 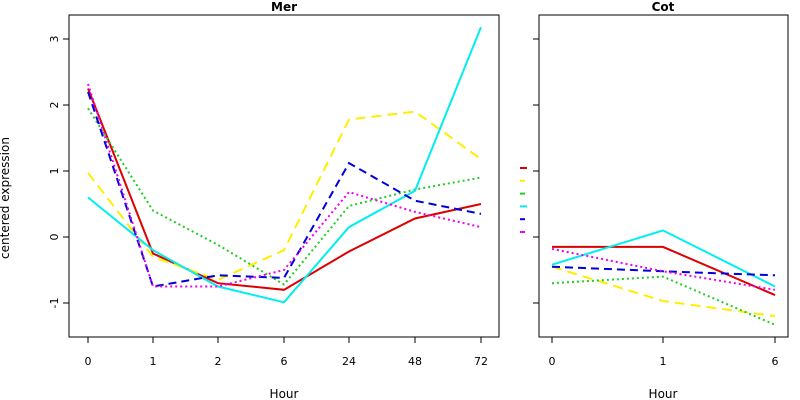 What do you see at coordinates (536, 171) in the screenshot?
I see `panel-cot-y-axis` at bounding box center [536, 171].